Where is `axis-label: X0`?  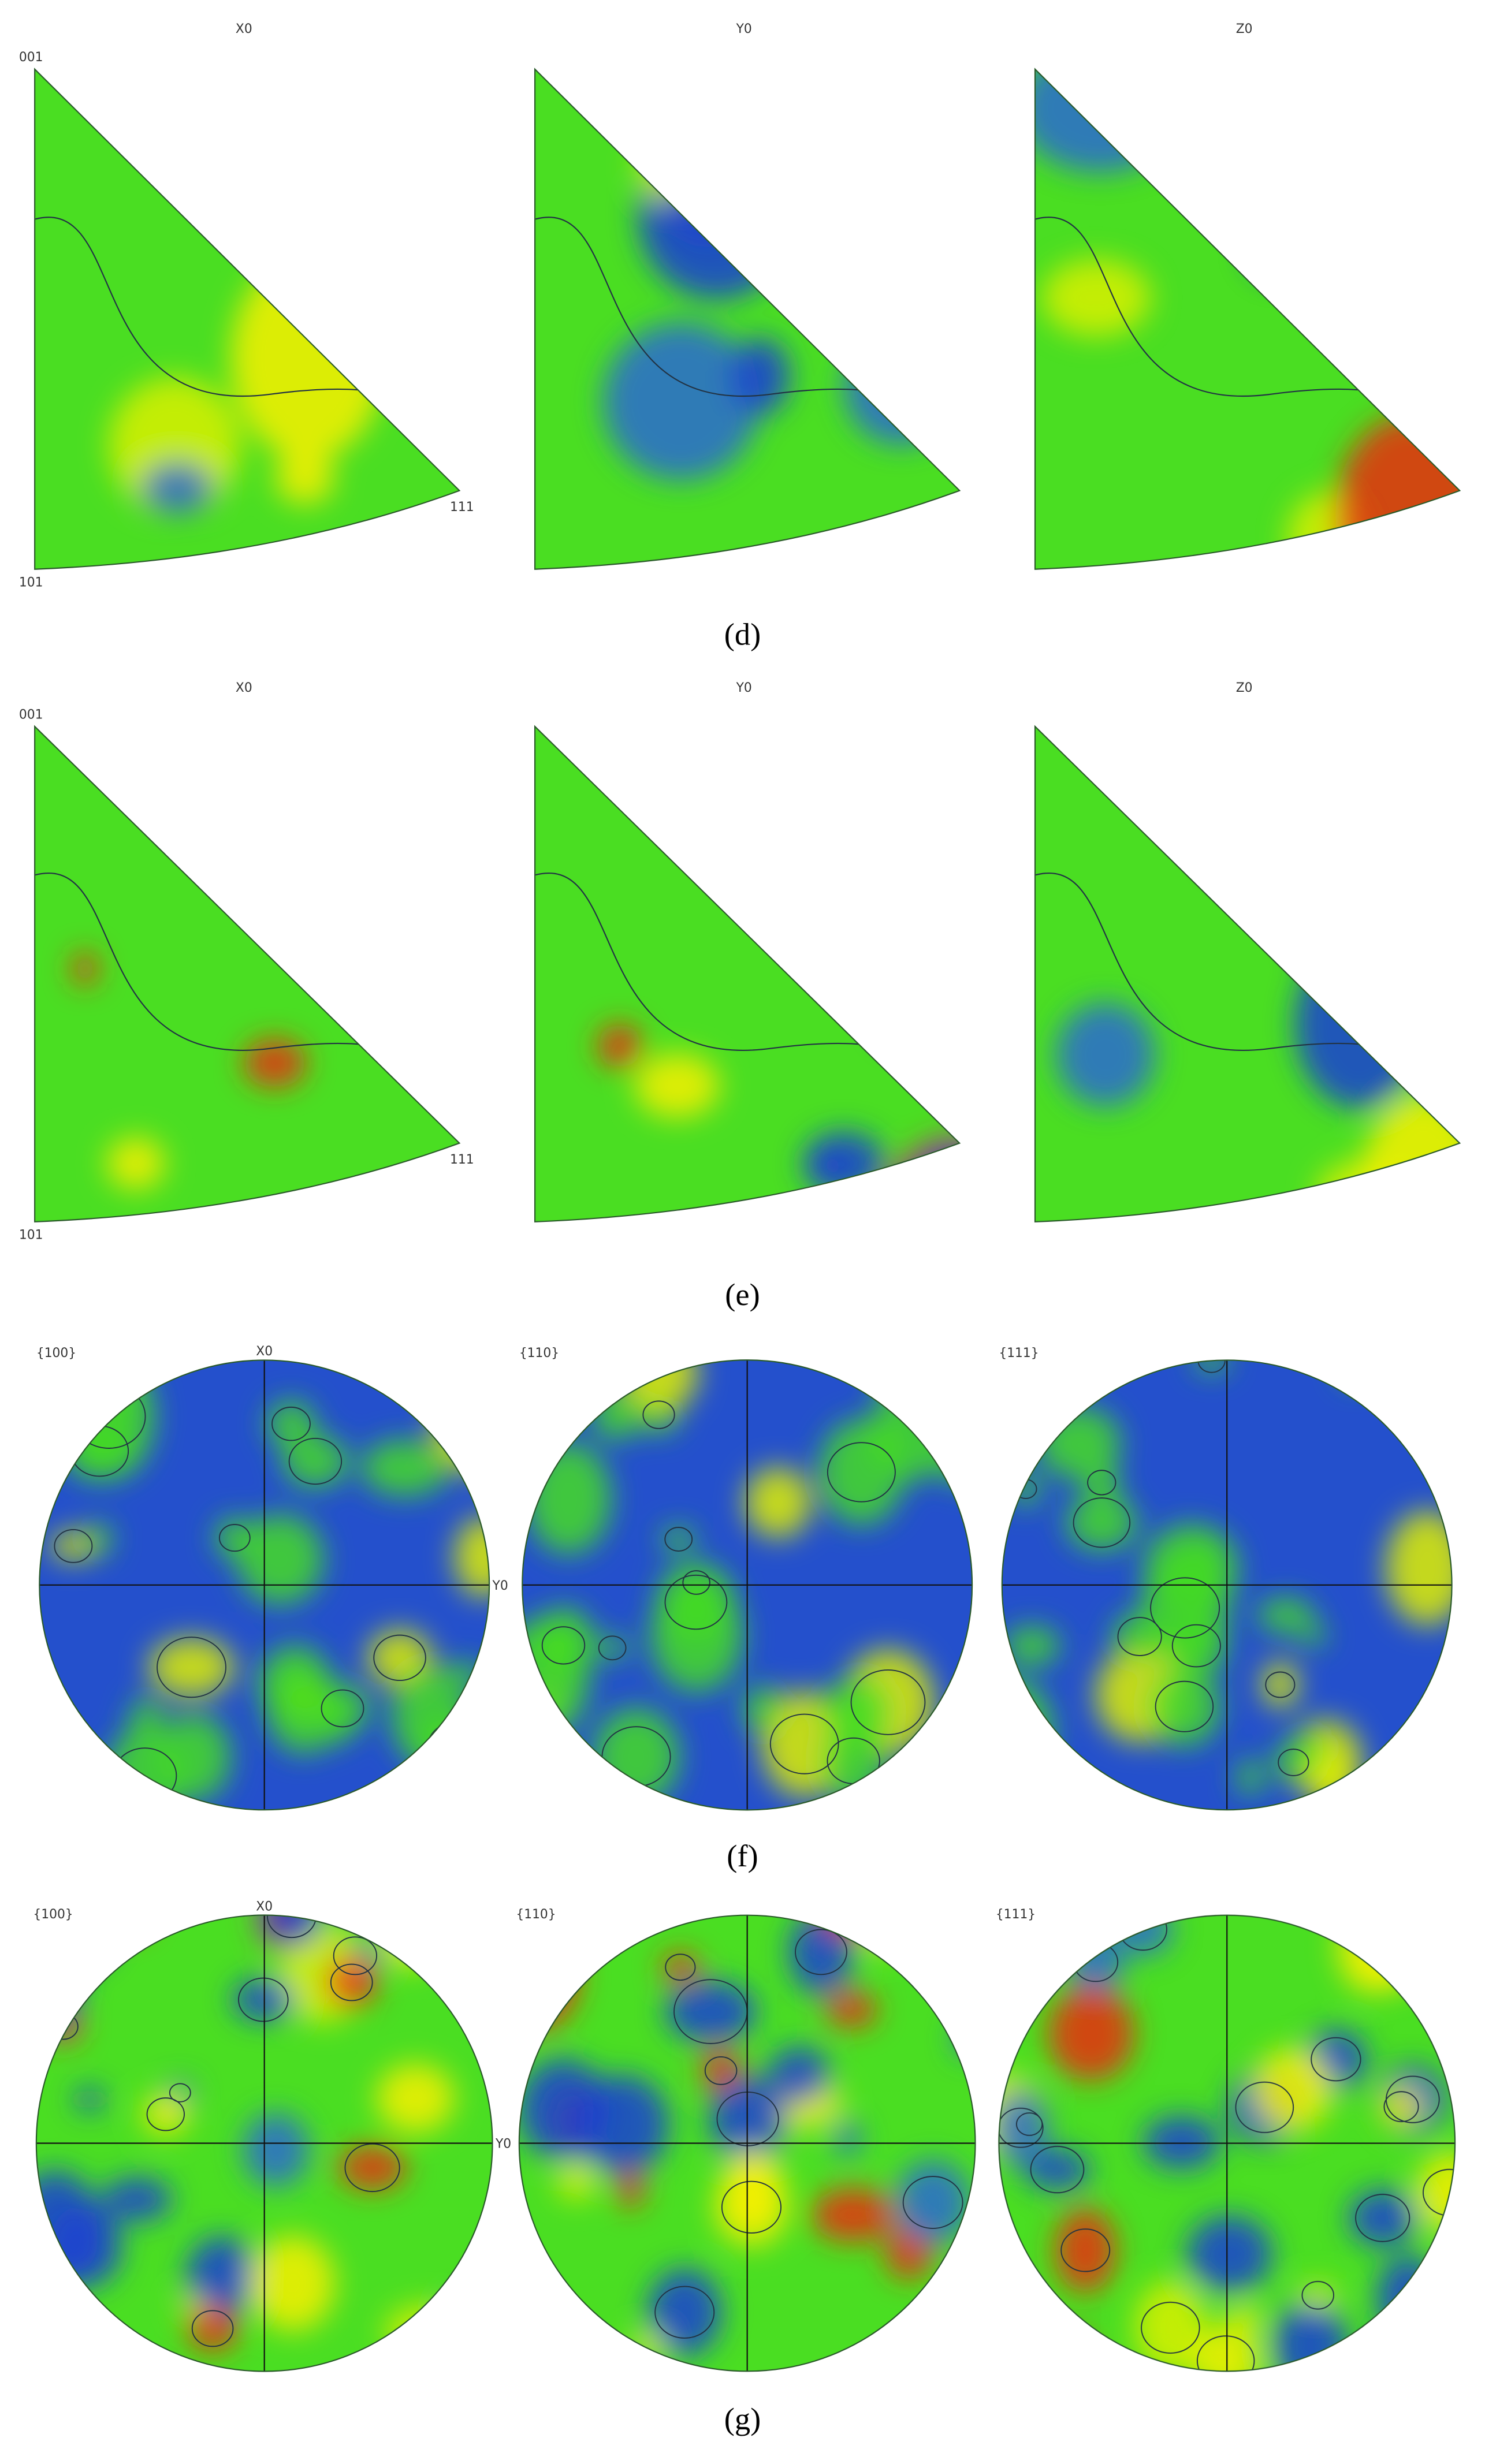 axis-label: X0 is located at coordinates (265, 1351).